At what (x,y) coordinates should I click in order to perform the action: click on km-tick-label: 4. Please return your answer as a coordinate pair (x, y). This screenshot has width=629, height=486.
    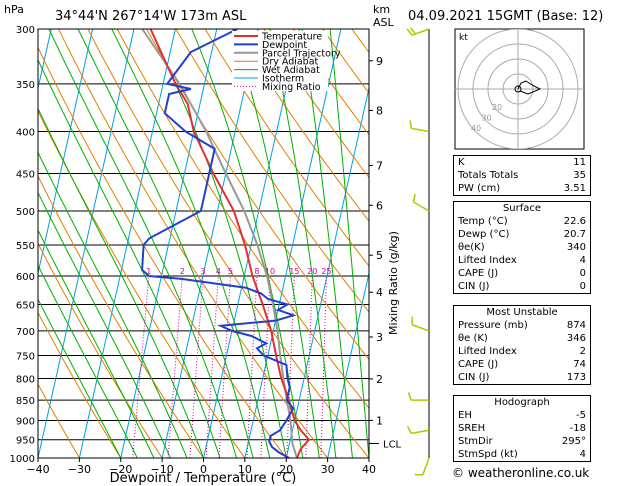
    Looking at the image, I should click on (379, 292).